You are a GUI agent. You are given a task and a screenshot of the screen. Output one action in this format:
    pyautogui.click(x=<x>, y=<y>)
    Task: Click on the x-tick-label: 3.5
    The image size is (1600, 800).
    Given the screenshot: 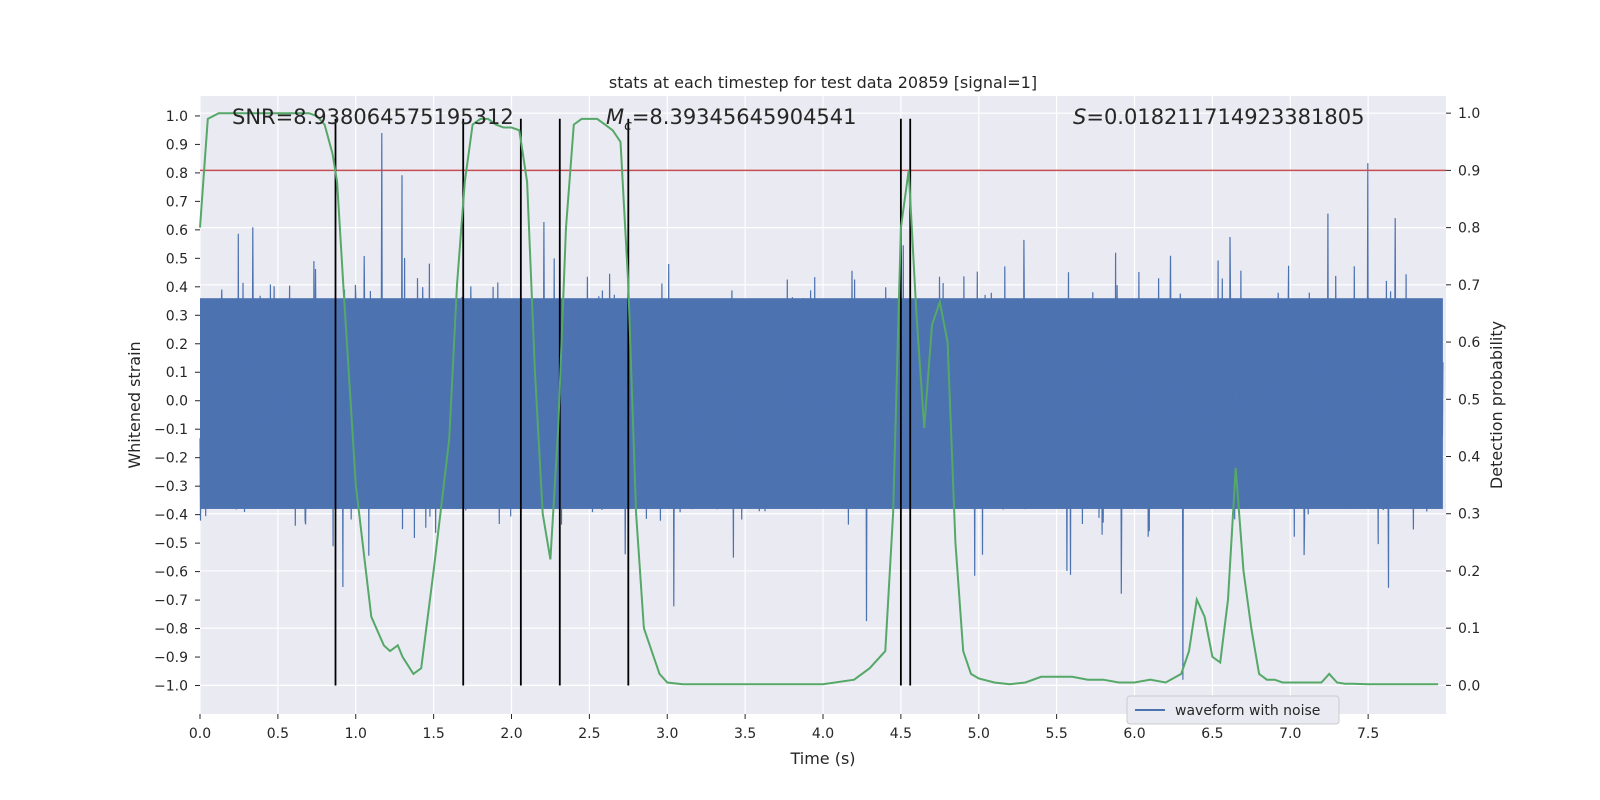 What is the action you would take?
    pyautogui.click(x=745, y=734)
    